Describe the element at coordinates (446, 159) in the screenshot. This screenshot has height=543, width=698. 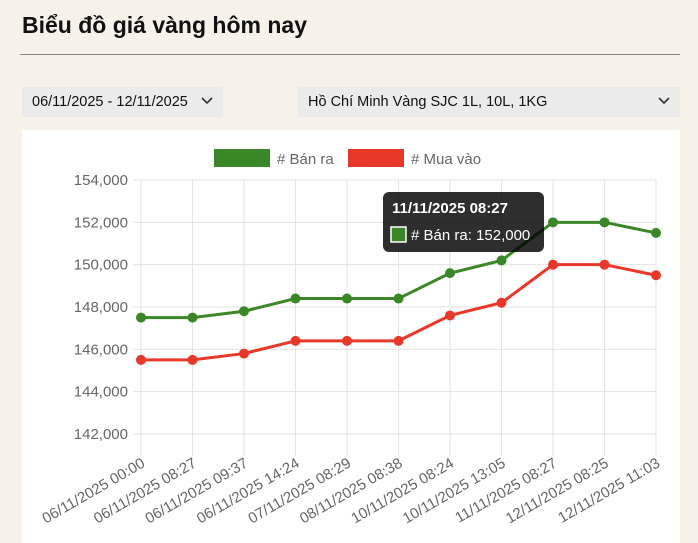
I see `legend-label: # Mua vào` at that location.